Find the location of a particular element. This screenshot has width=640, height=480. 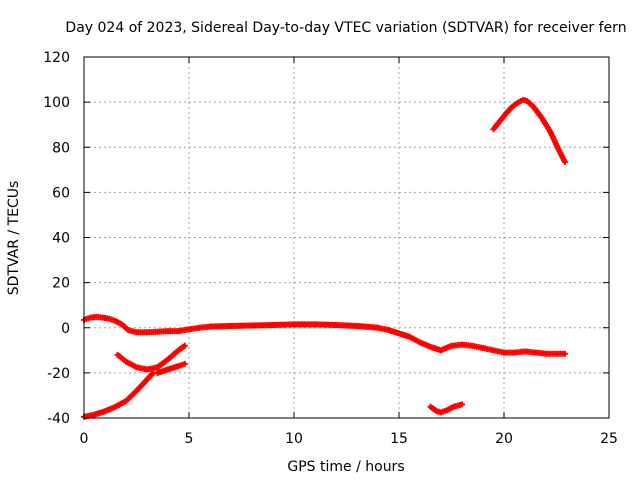

y-tick-label: -20 is located at coordinates (58, 374).